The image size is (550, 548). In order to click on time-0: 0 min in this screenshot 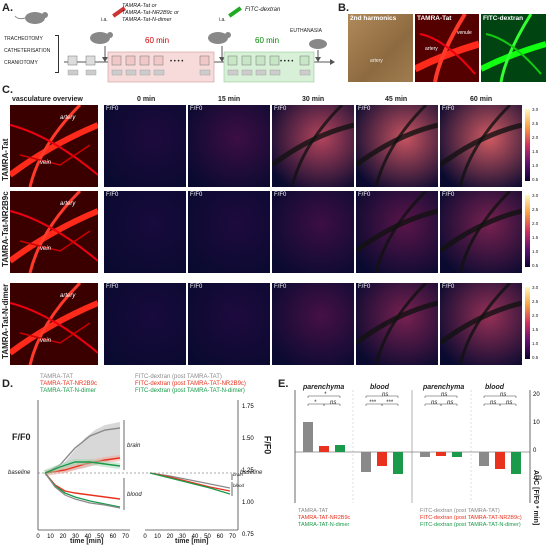, I will do `click(146, 99)`.